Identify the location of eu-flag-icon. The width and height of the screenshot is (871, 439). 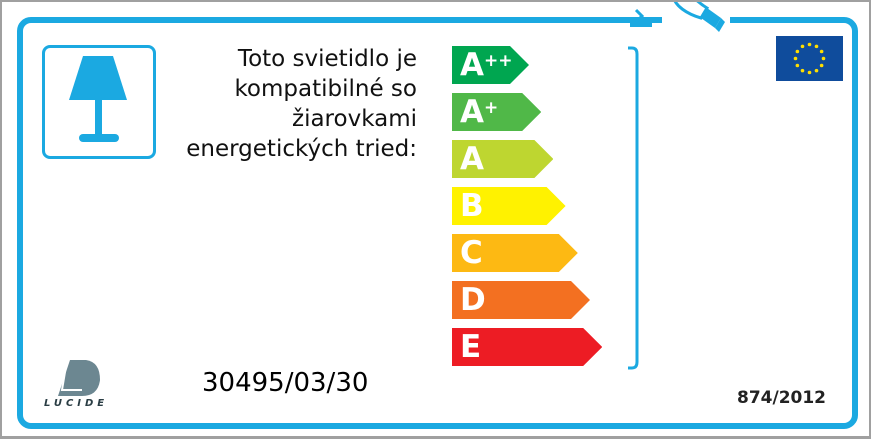
(809, 58).